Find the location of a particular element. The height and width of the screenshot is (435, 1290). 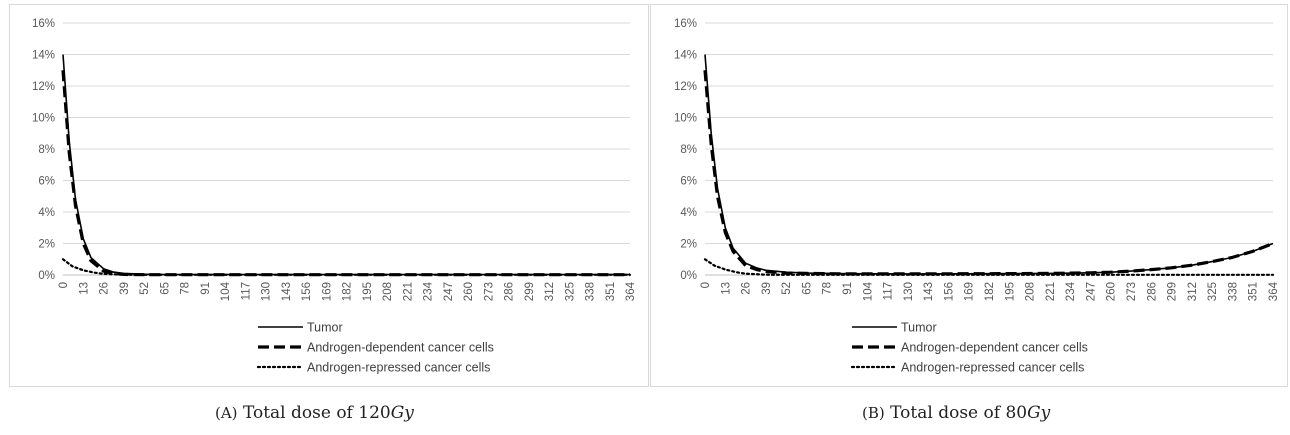

caption-b-text: Total dose of 80 is located at coordinates (959, 413).